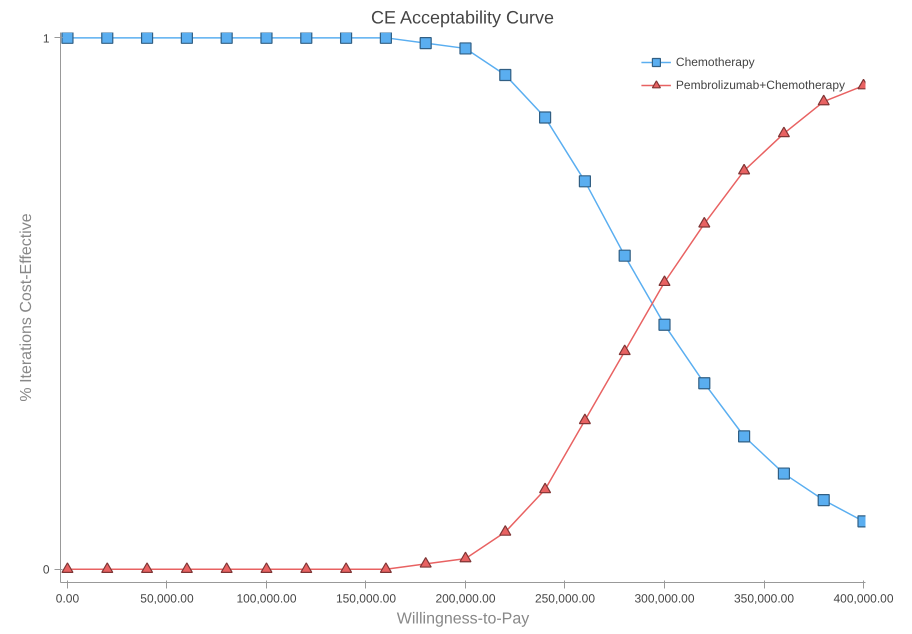 The image size is (912, 634). Describe the element at coordinates (764, 599) in the screenshot. I see `x-tick-label: 350,000.00` at that location.